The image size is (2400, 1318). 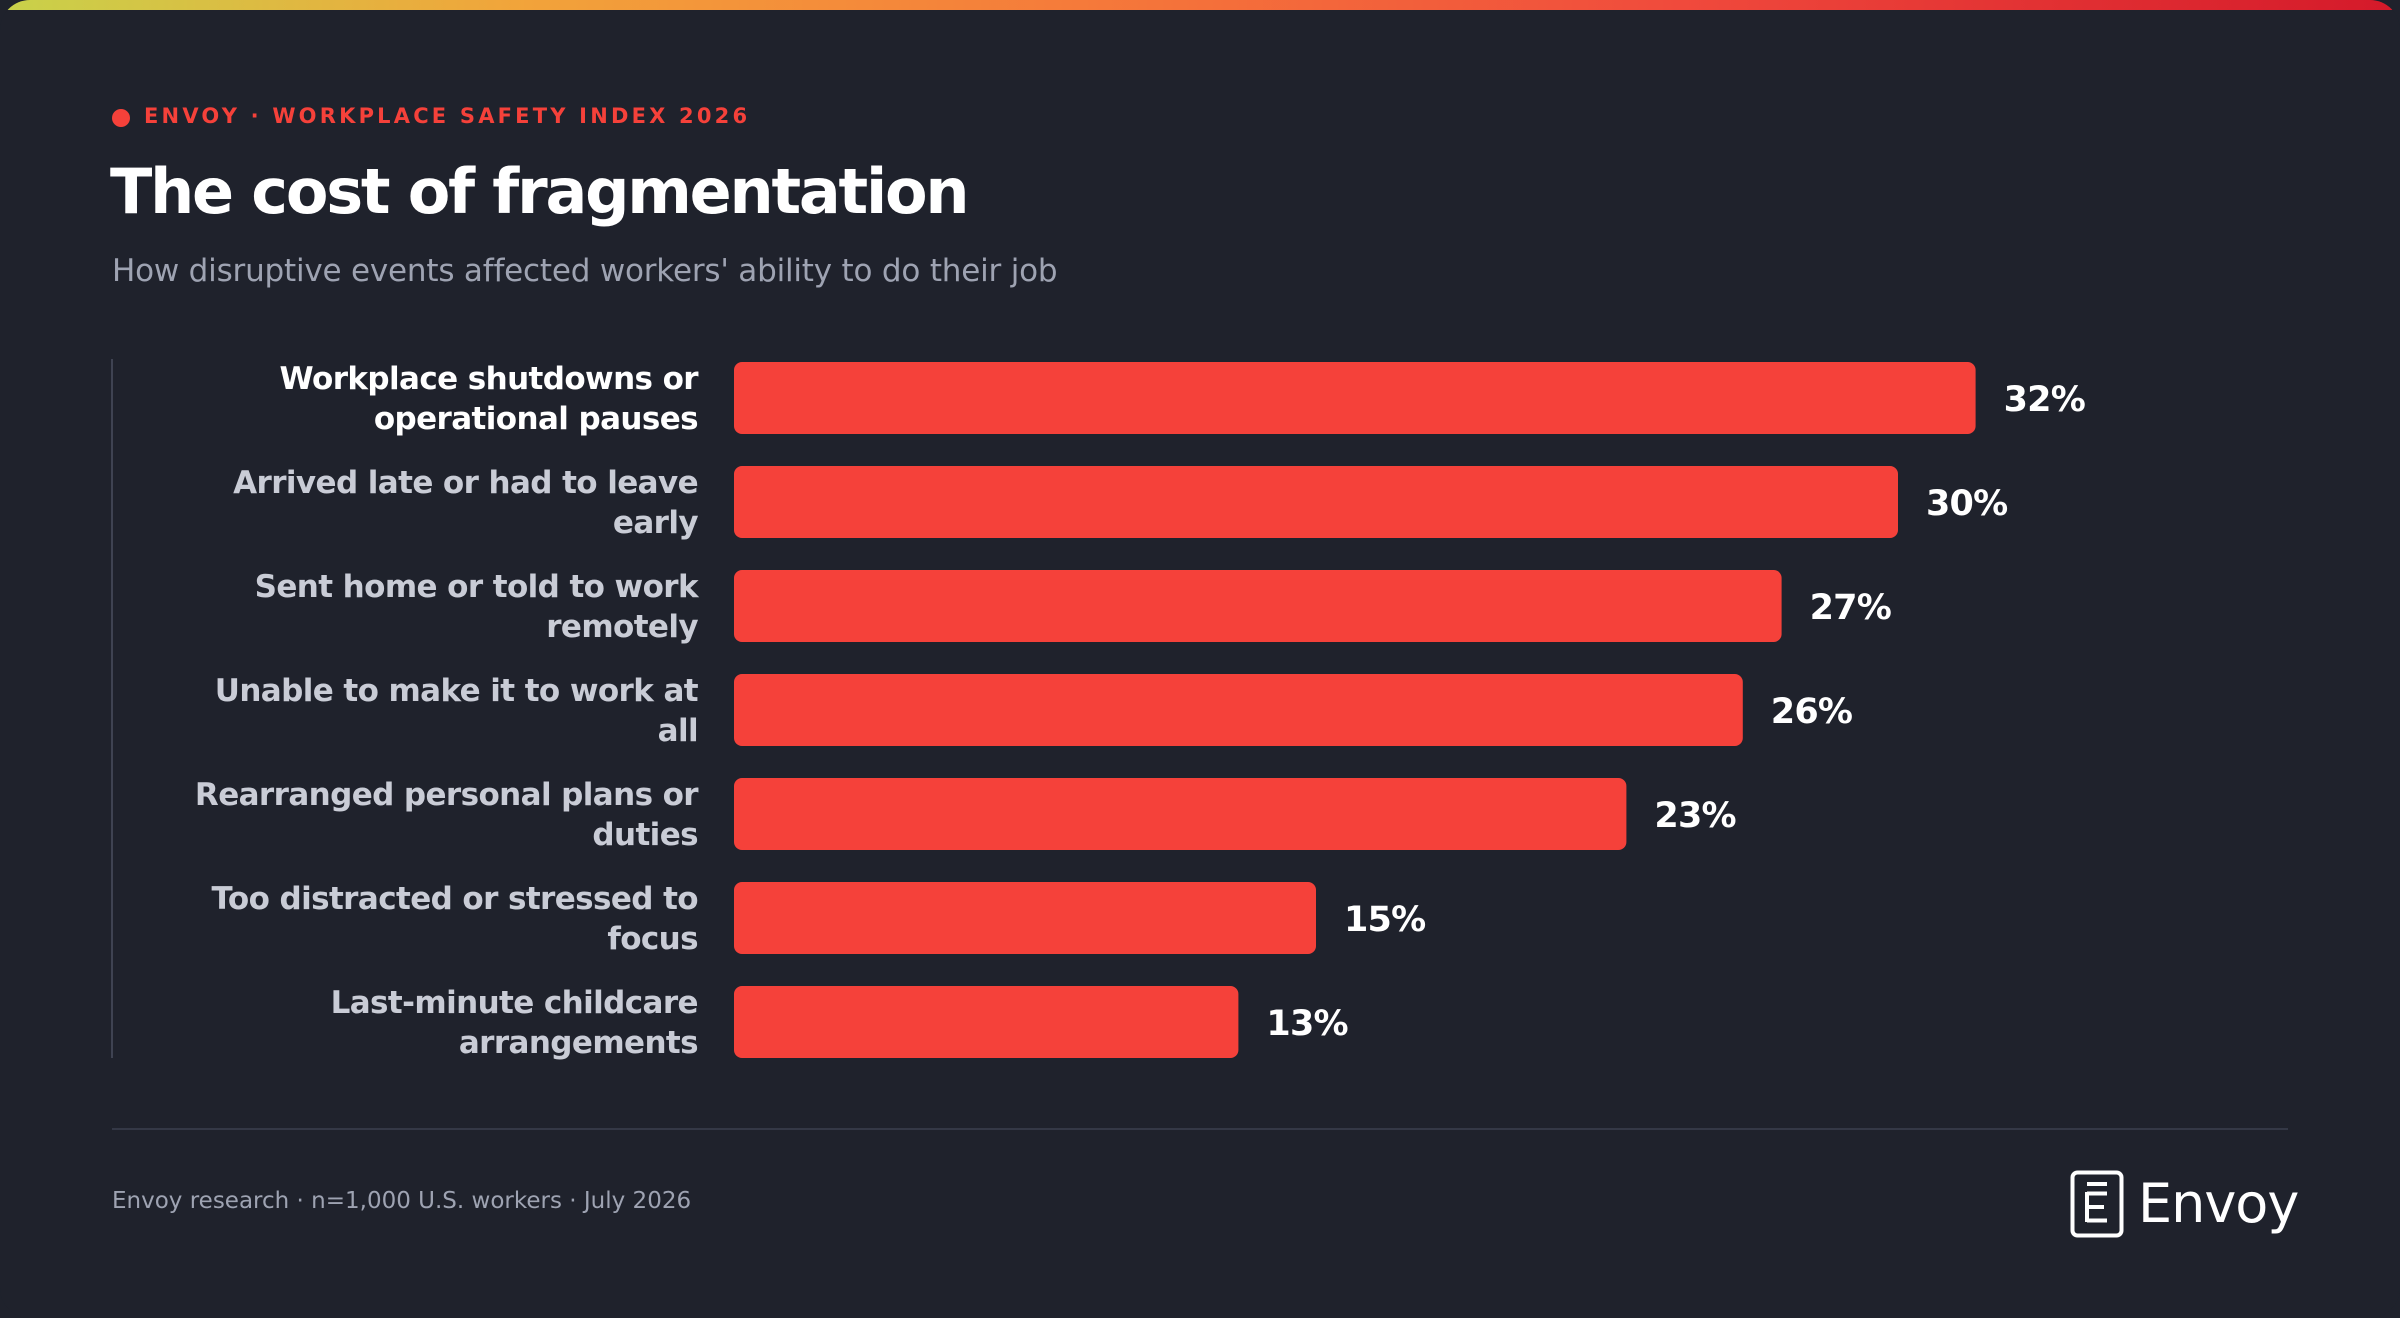 What do you see at coordinates (2097, 1204) in the screenshot?
I see `envoy-e-logo-icon` at bounding box center [2097, 1204].